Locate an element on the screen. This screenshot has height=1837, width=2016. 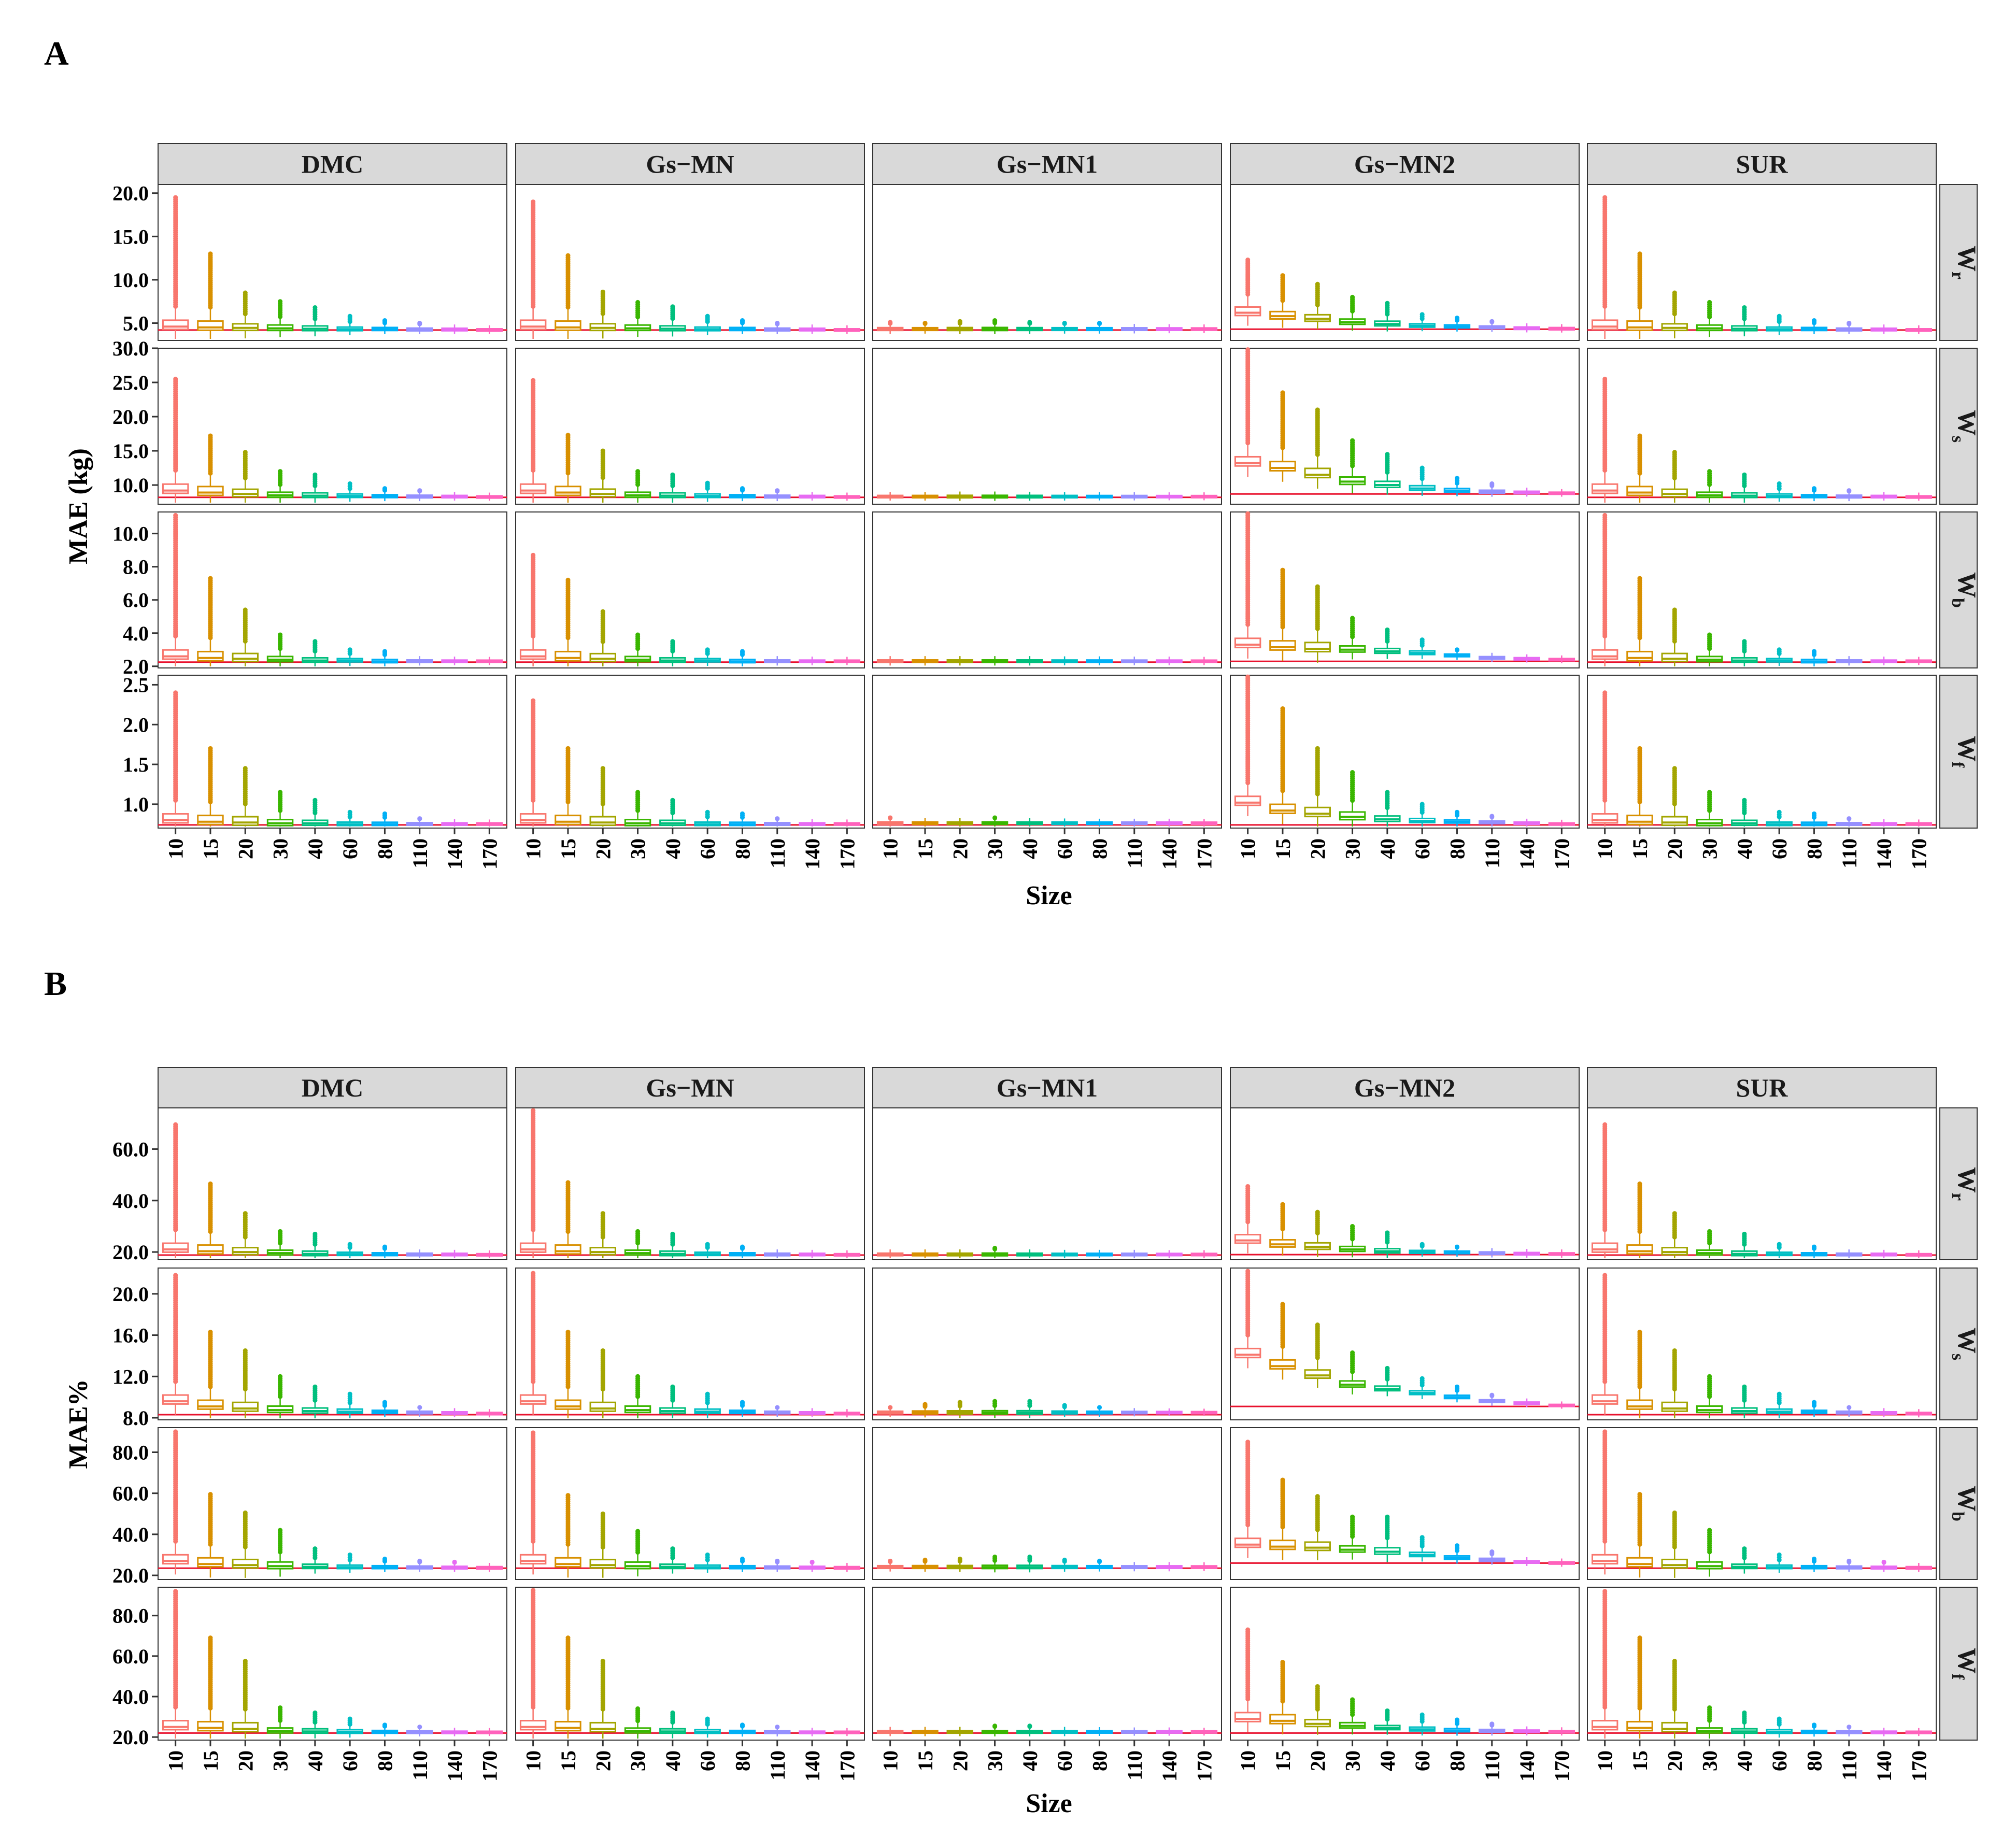
x-tick-label: 140 is located at coordinates (1527, 1766).